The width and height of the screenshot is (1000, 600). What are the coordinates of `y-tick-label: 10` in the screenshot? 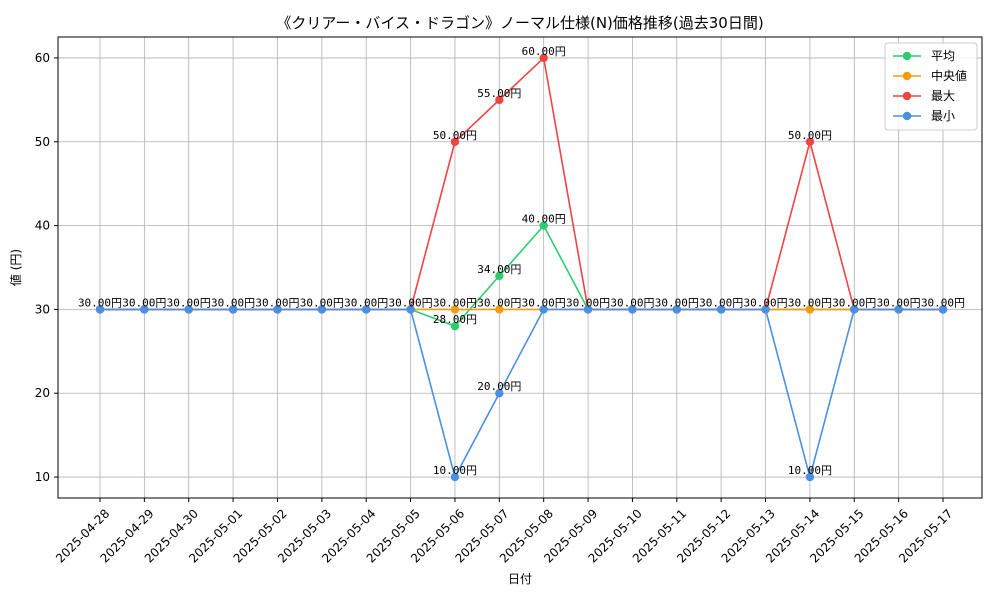 It's located at (42, 477).